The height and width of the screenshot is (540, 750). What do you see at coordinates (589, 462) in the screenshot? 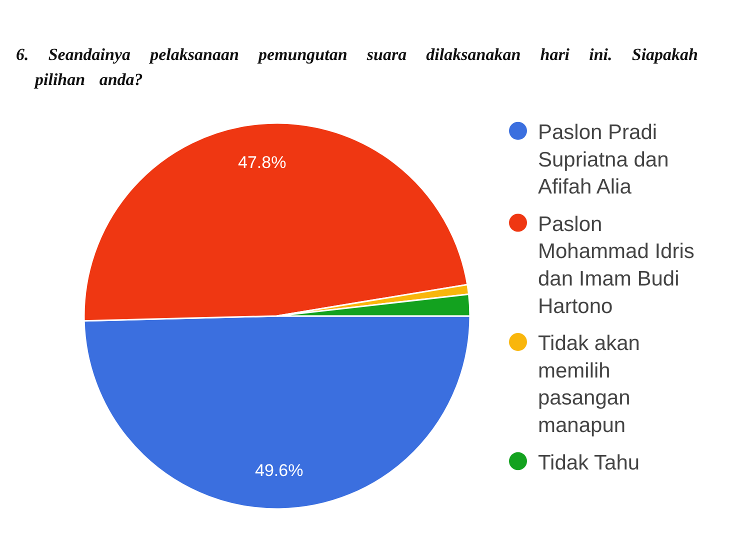
I see `legend-label: Tidak Tahu` at bounding box center [589, 462].